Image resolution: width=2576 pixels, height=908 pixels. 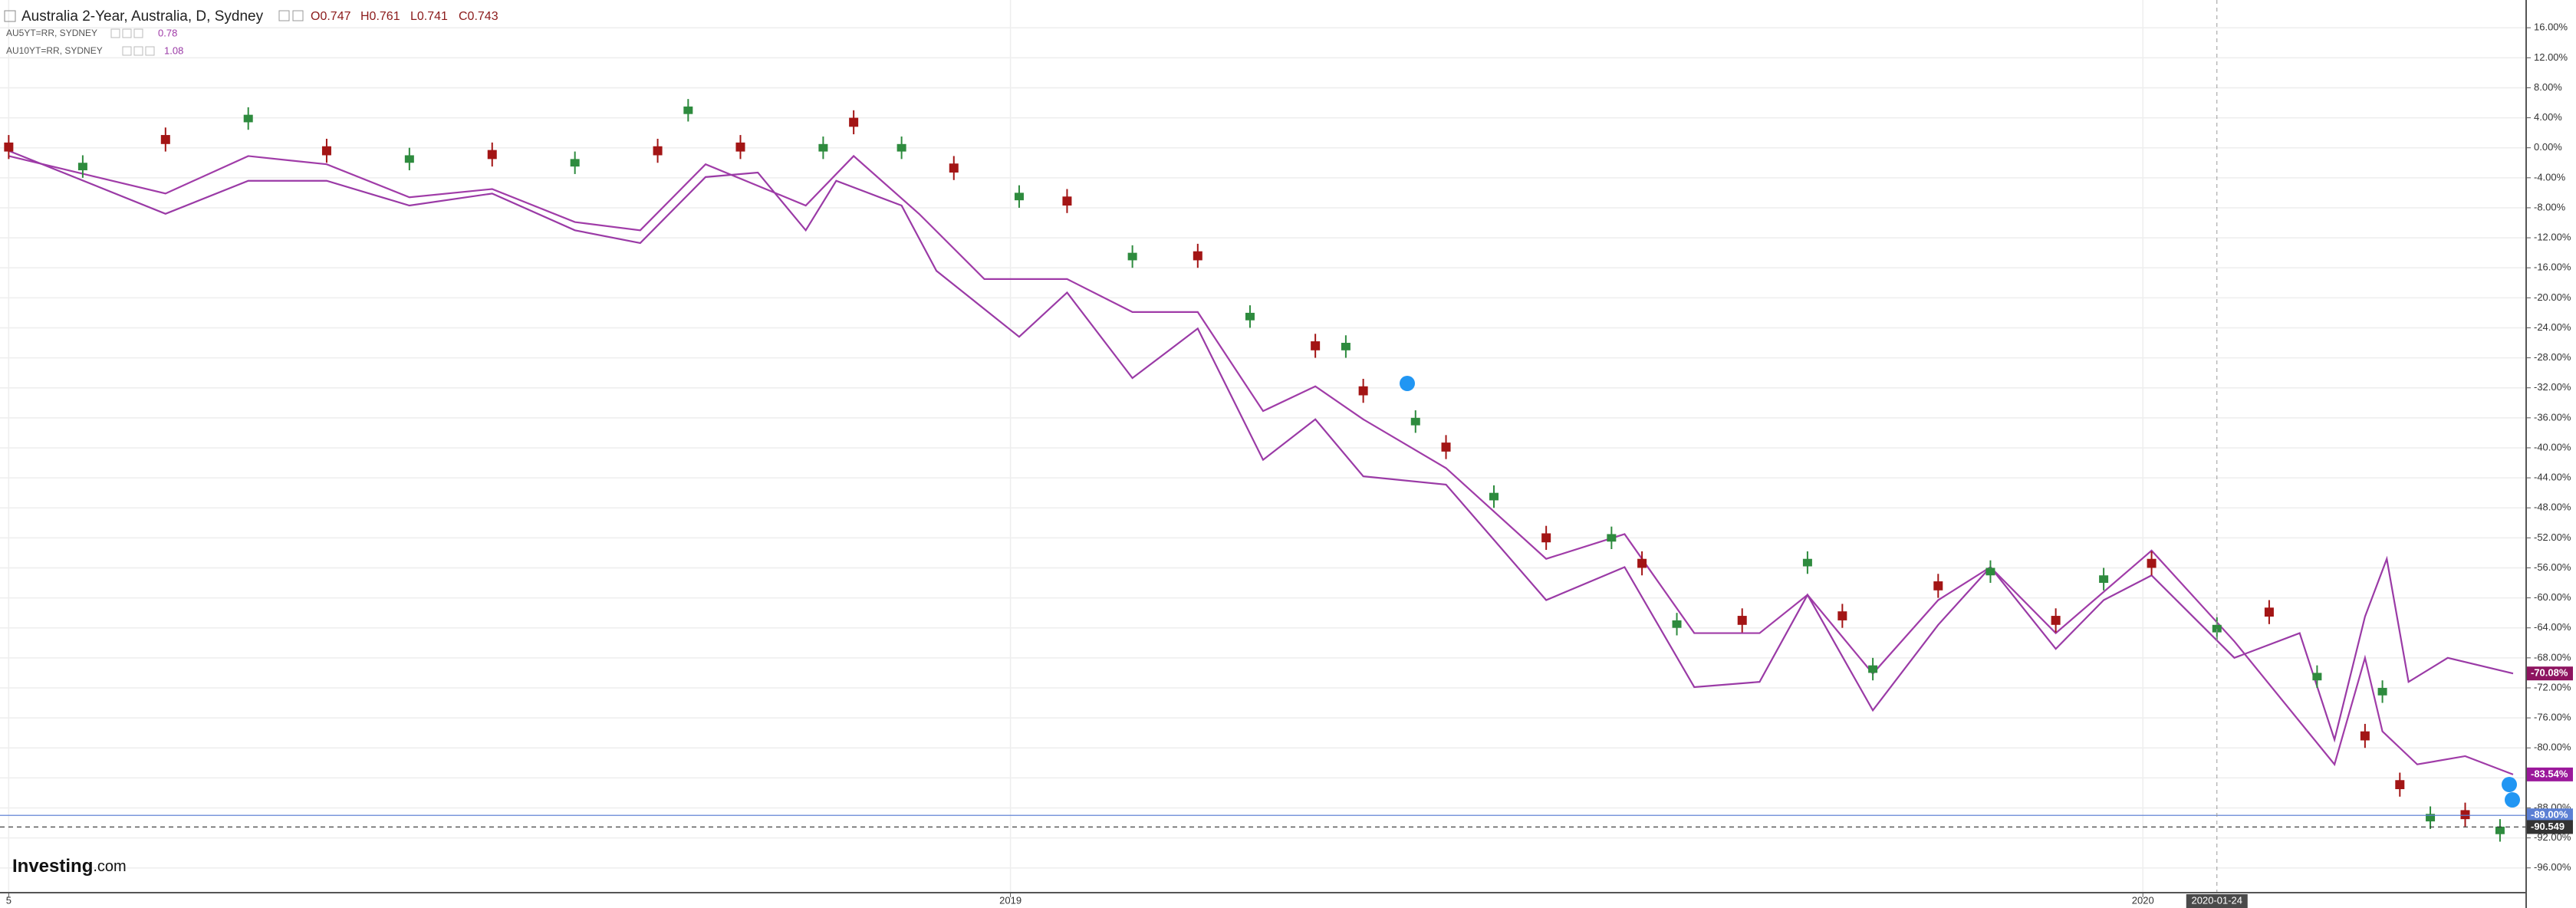 What do you see at coordinates (298, 15) in the screenshot?
I see `close-icon` at bounding box center [298, 15].